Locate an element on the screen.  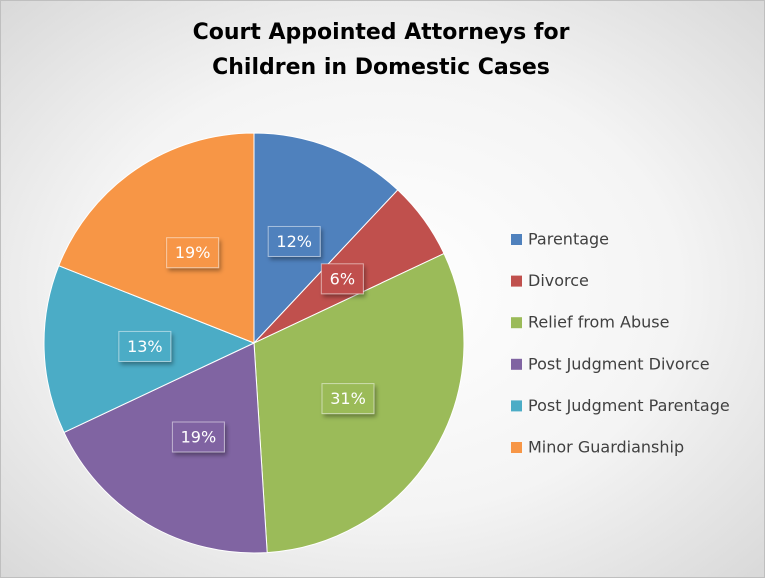
data-label: 12% is located at coordinates (294, 241).